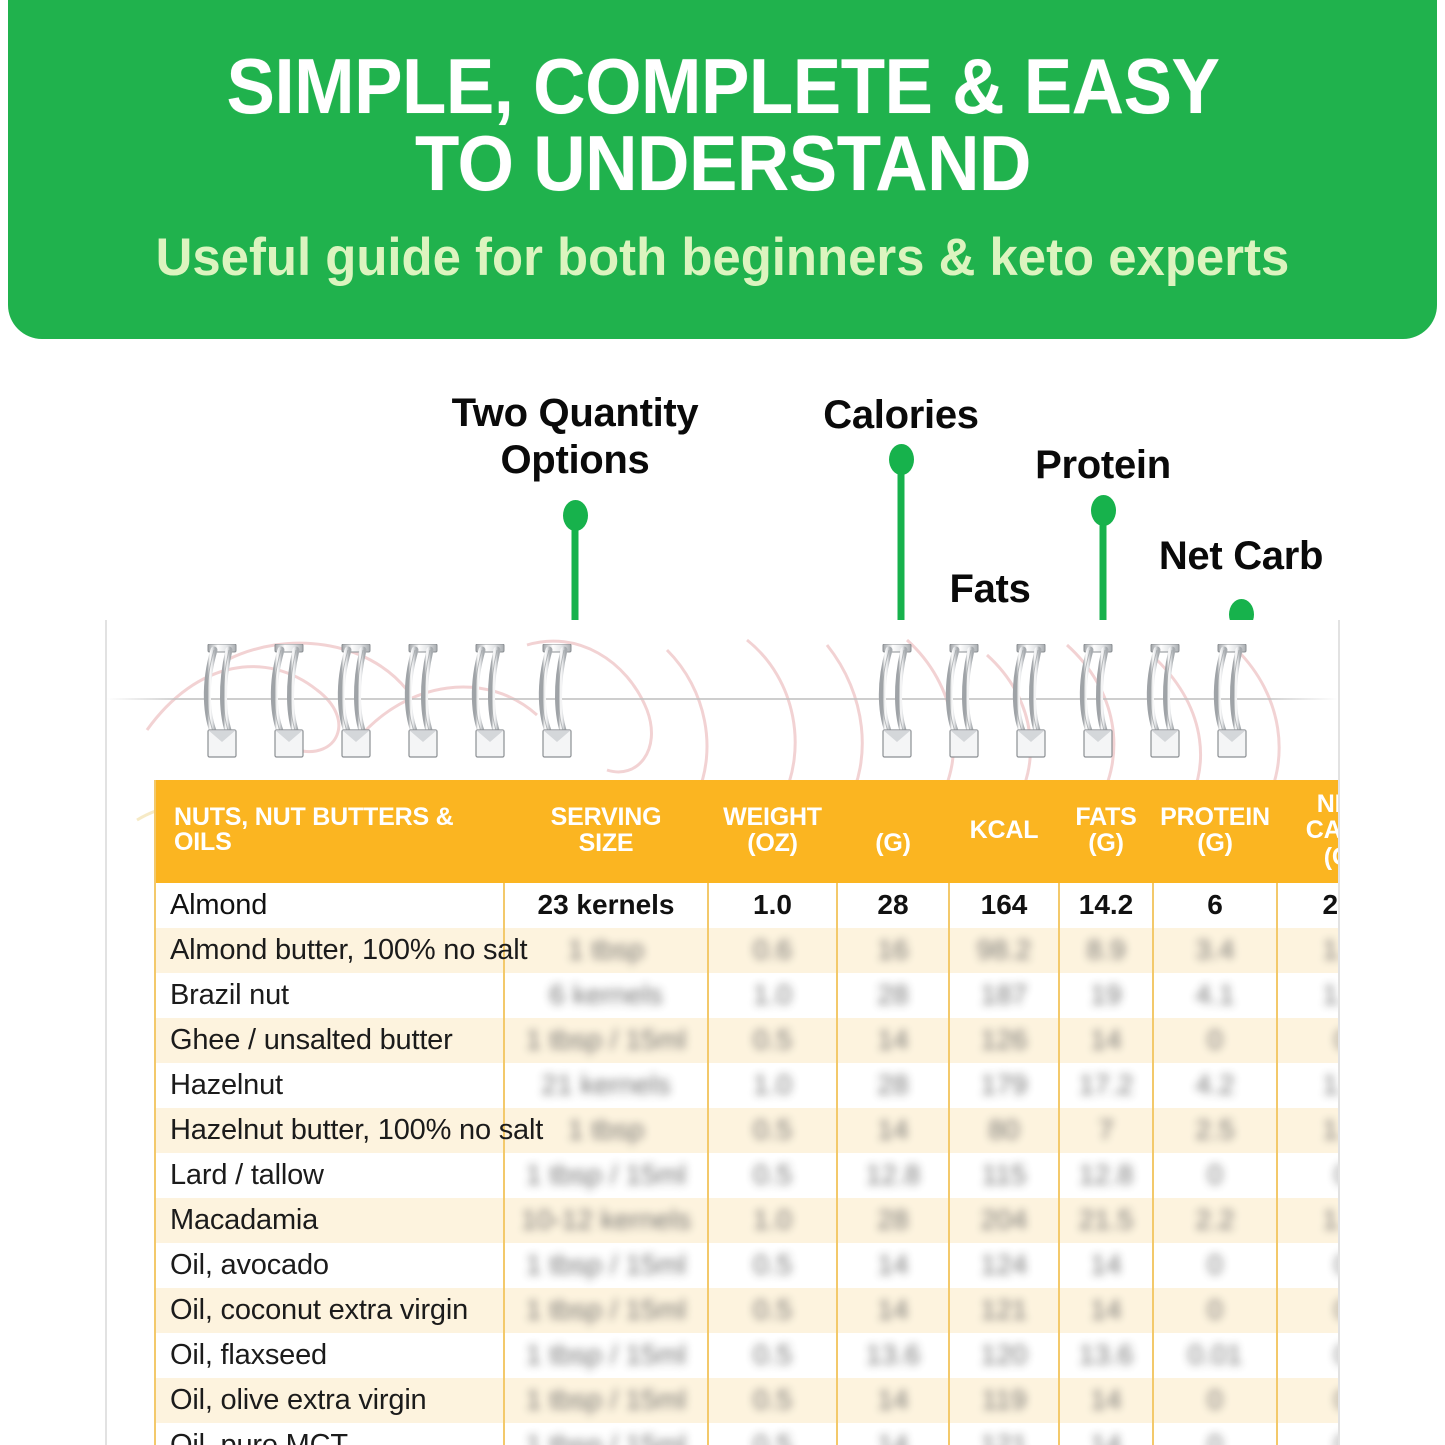 The height and width of the screenshot is (1445, 1445). What do you see at coordinates (575, 437) in the screenshot?
I see `callout-label-two-quantity-options: Two Quantity Options` at bounding box center [575, 437].